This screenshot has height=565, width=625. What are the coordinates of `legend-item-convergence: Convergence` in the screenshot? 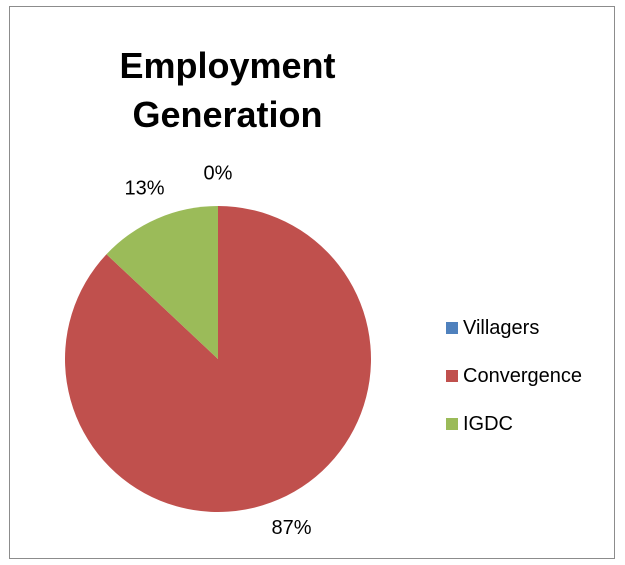 It's located at (514, 376).